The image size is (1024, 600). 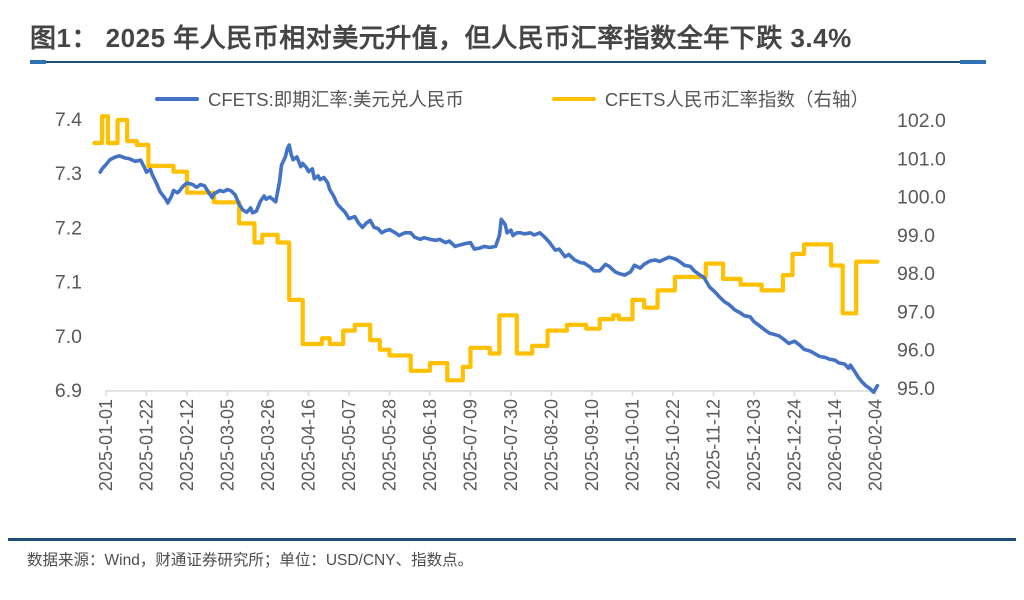 I want to click on y-axis-right-tick-label: 98.0, so click(x=916, y=274).